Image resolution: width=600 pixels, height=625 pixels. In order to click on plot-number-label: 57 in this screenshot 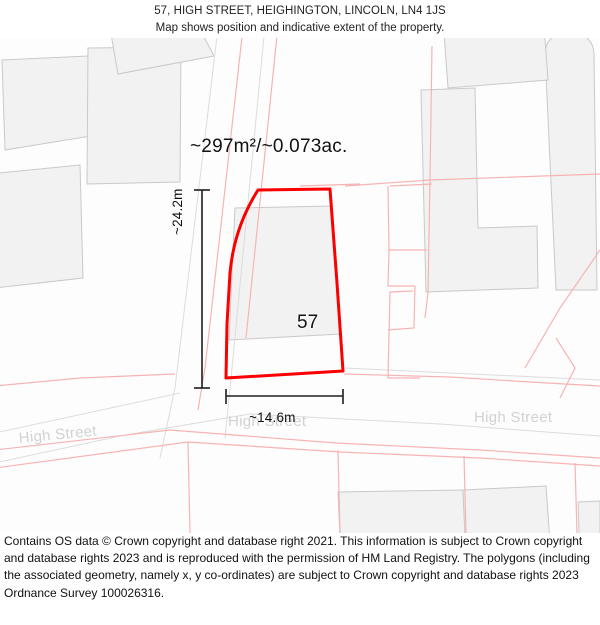, I will do `click(308, 322)`.